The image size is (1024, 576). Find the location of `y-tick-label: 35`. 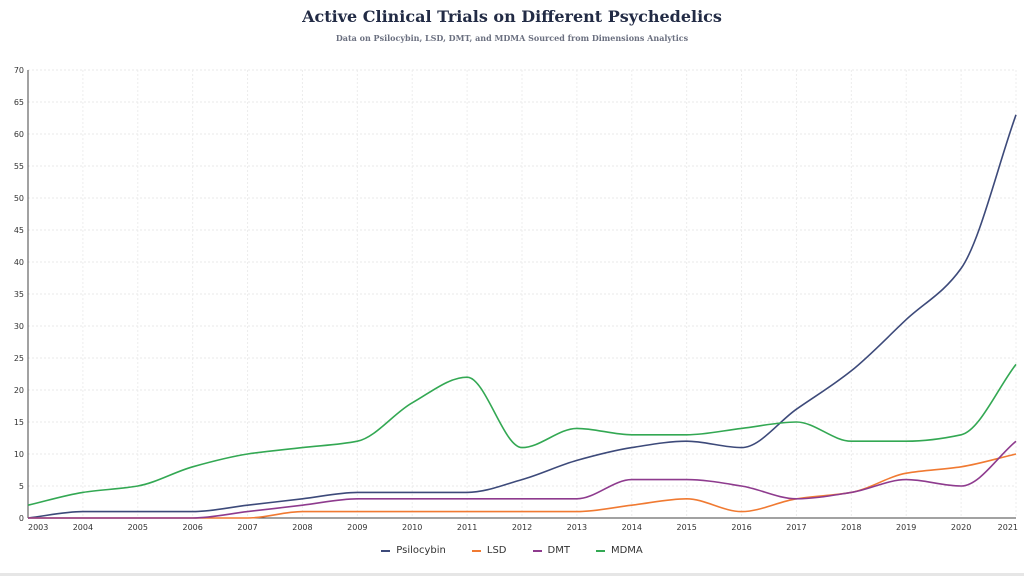

y-tick-label: 35 is located at coordinates (19, 294).